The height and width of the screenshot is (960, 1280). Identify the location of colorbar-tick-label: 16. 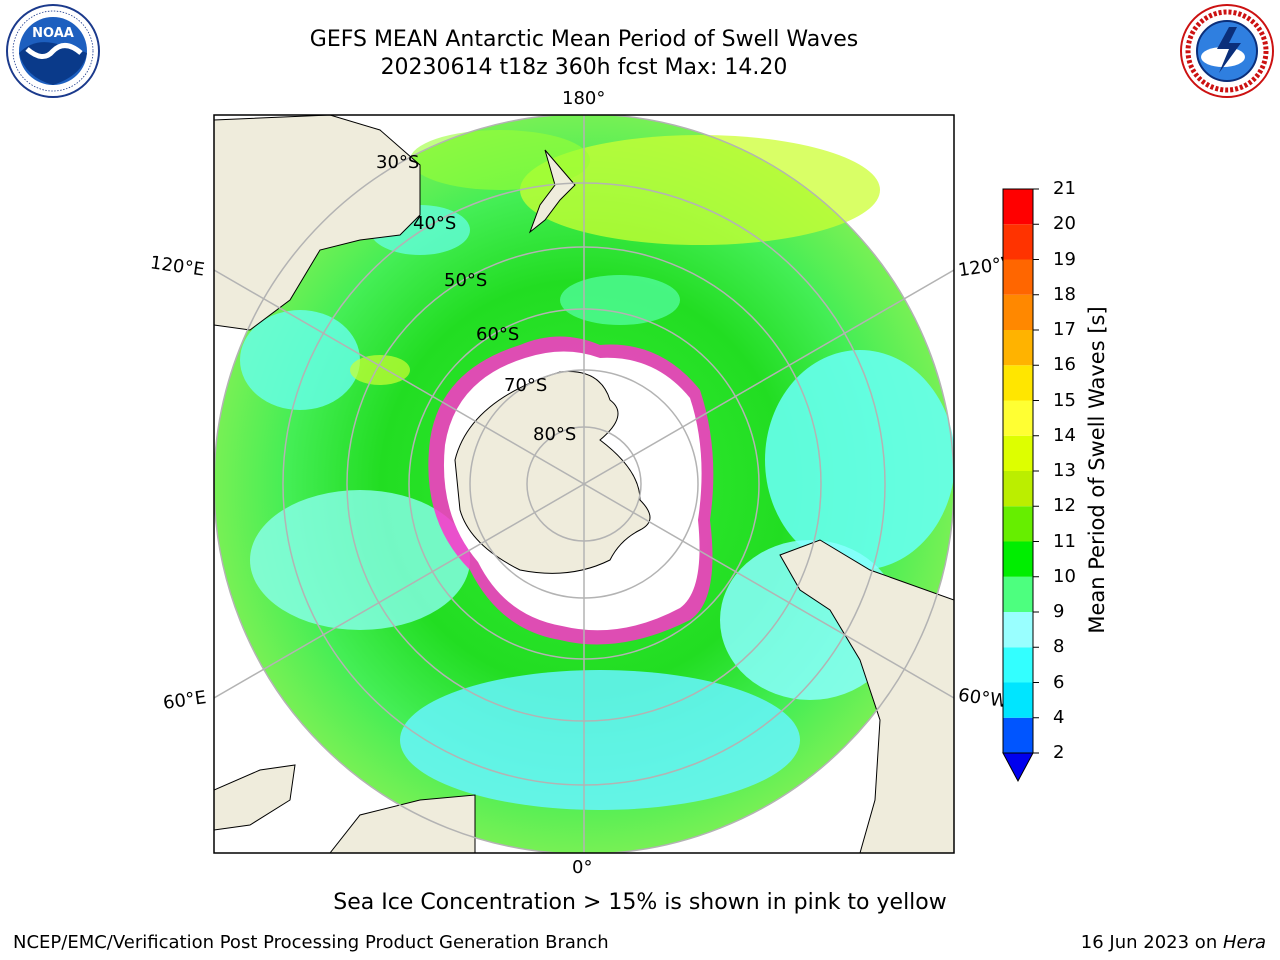
(1064, 365).